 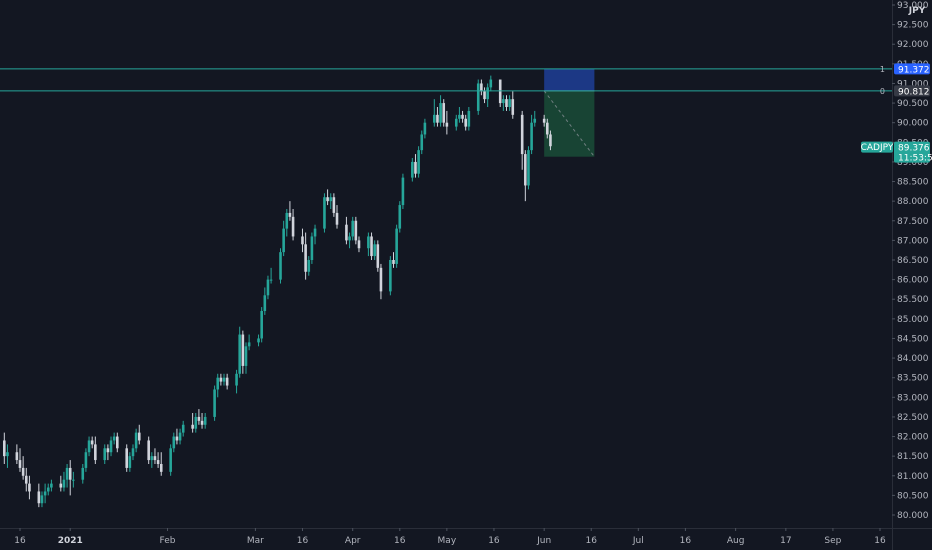 What do you see at coordinates (736, 541) in the screenshot?
I see `time-tick-label: Aug` at bounding box center [736, 541].